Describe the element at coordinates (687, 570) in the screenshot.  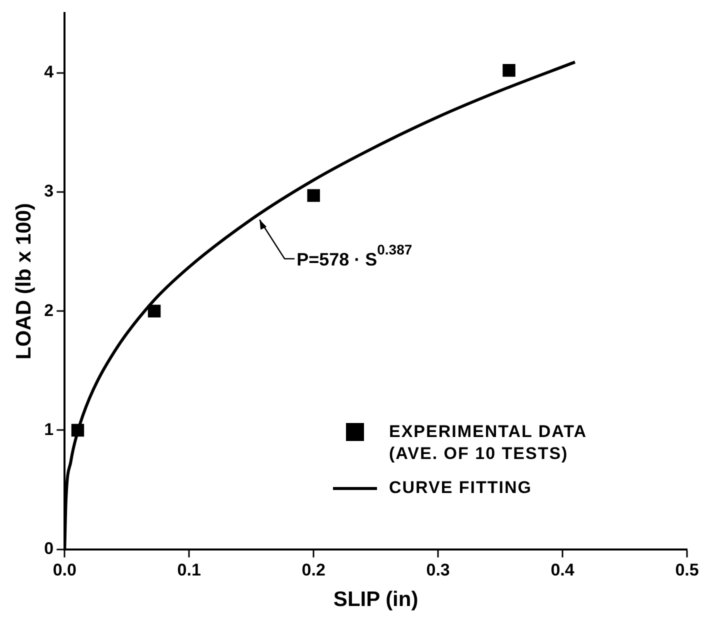
I see `x-tick-label: 0.5` at that location.